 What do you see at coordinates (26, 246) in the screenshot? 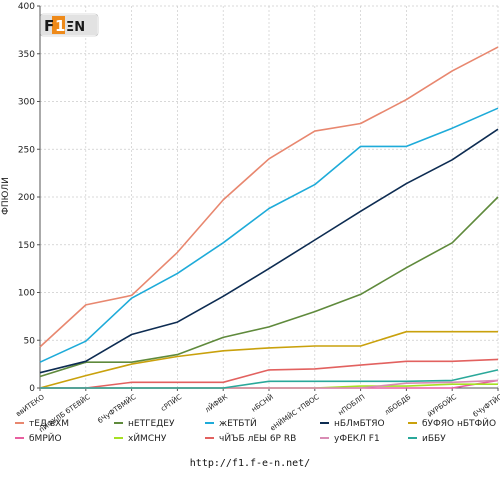
I see `y-tick-label: 150` at bounding box center [26, 246].